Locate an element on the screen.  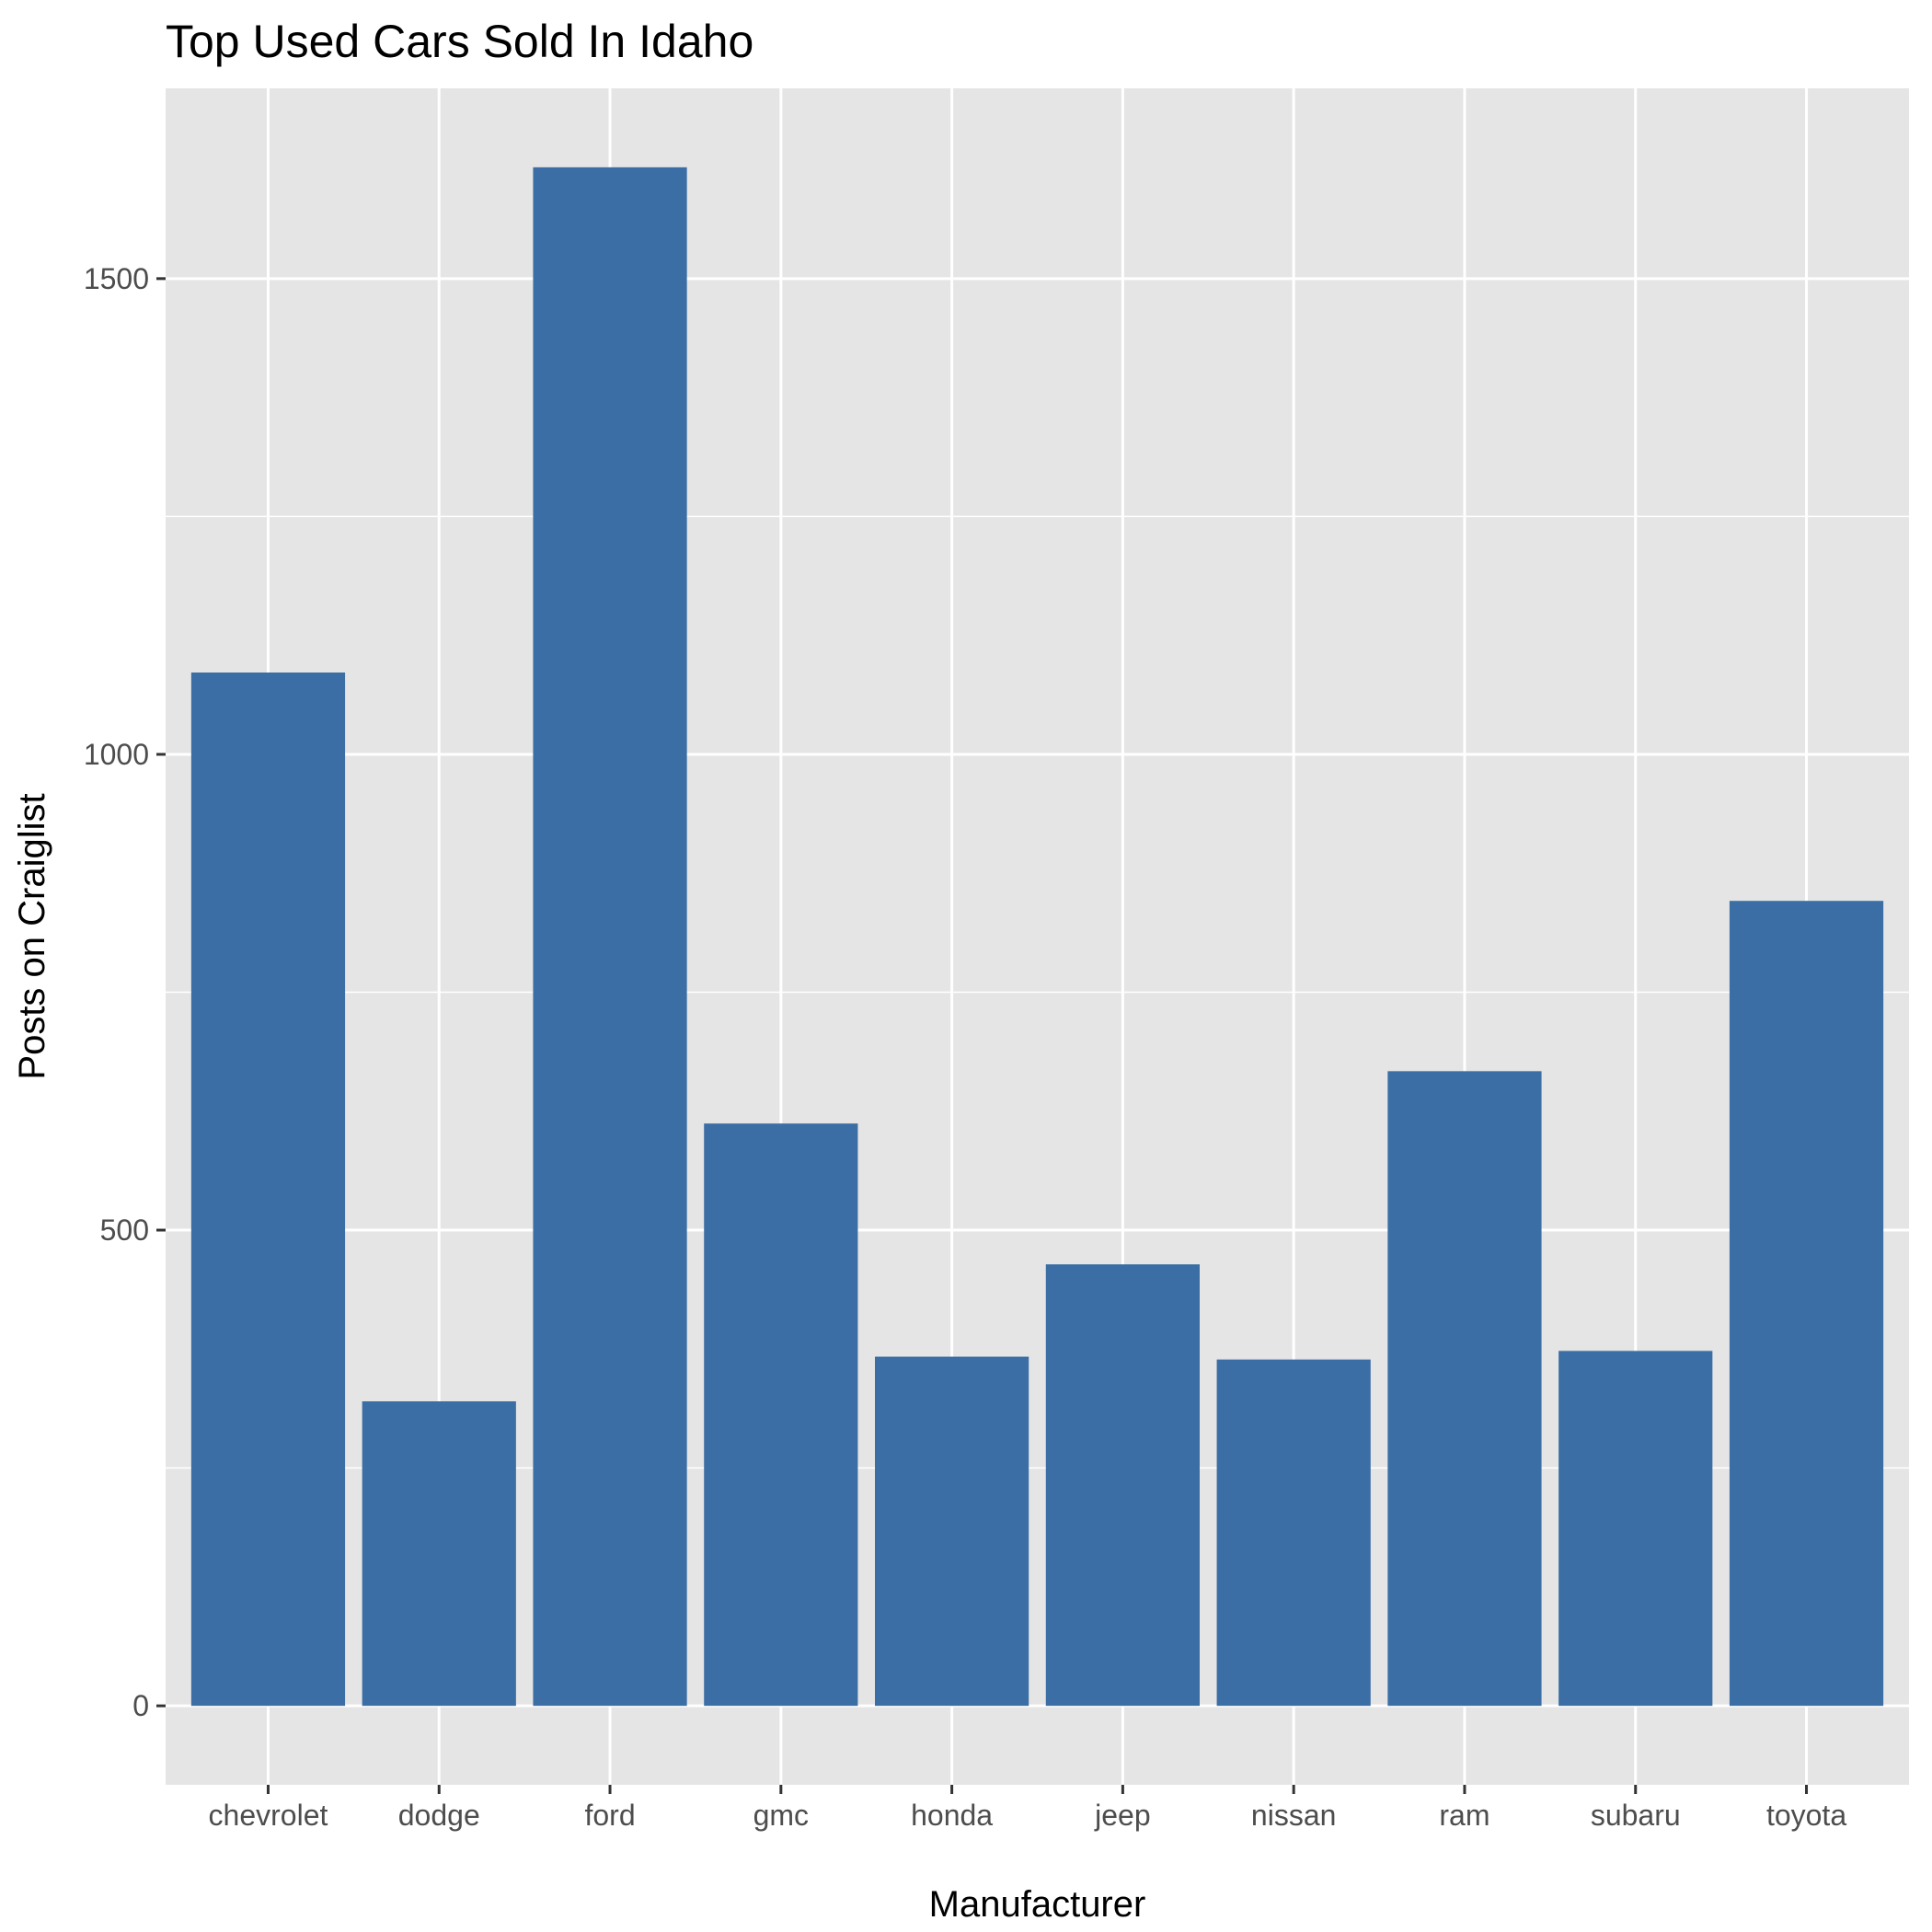
x-axis-title: Manufacturer is located at coordinates (1037, 1905).